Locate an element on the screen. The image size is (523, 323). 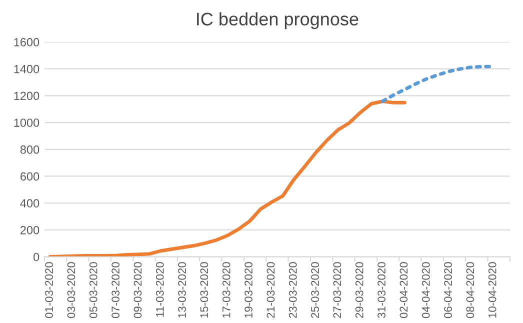
x-tick-label: 09-03-2020 is located at coordinates (138, 290).